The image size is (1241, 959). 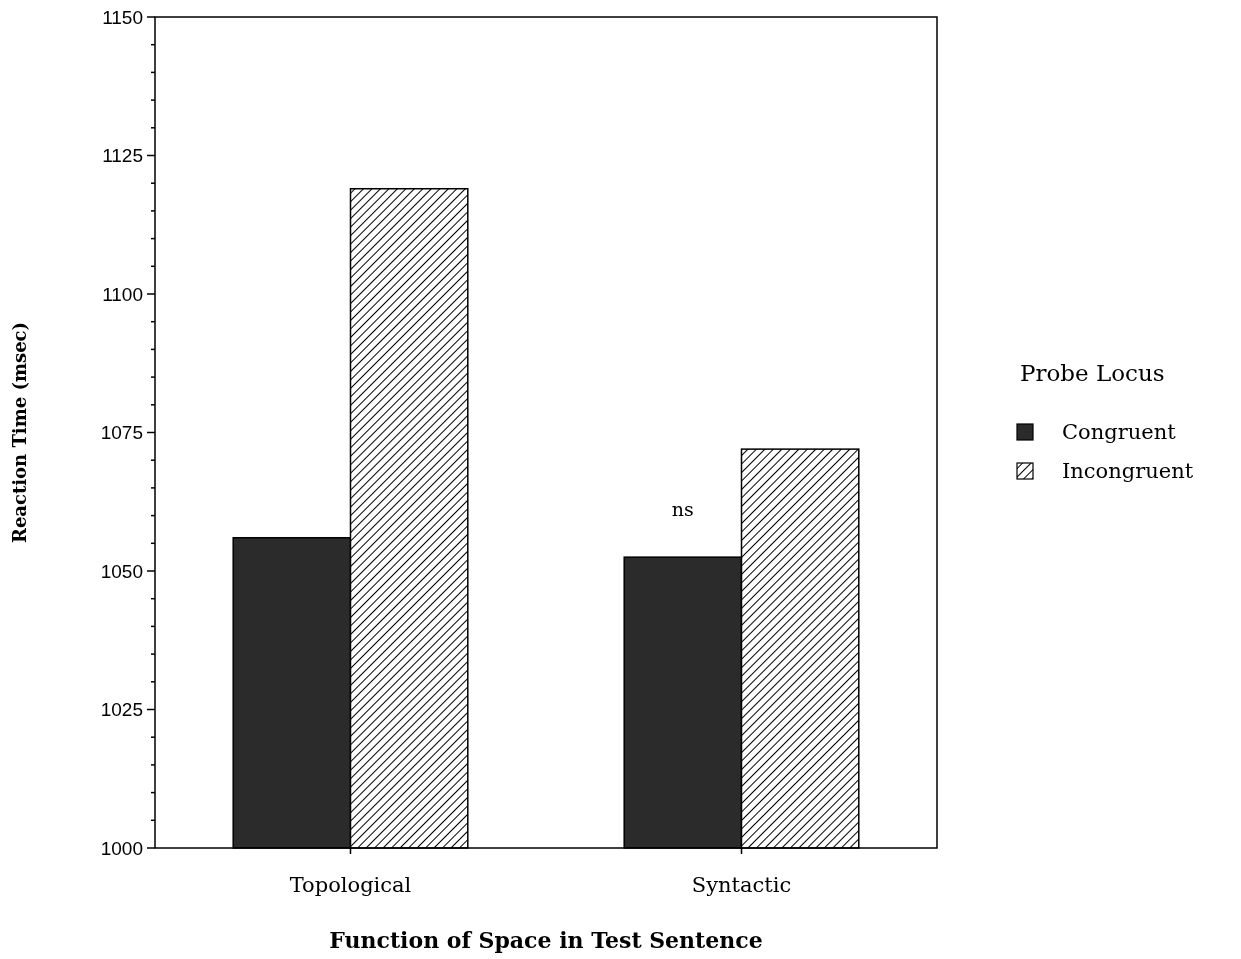 I want to click on y-tick-label: 1150, so click(x=122, y=17).